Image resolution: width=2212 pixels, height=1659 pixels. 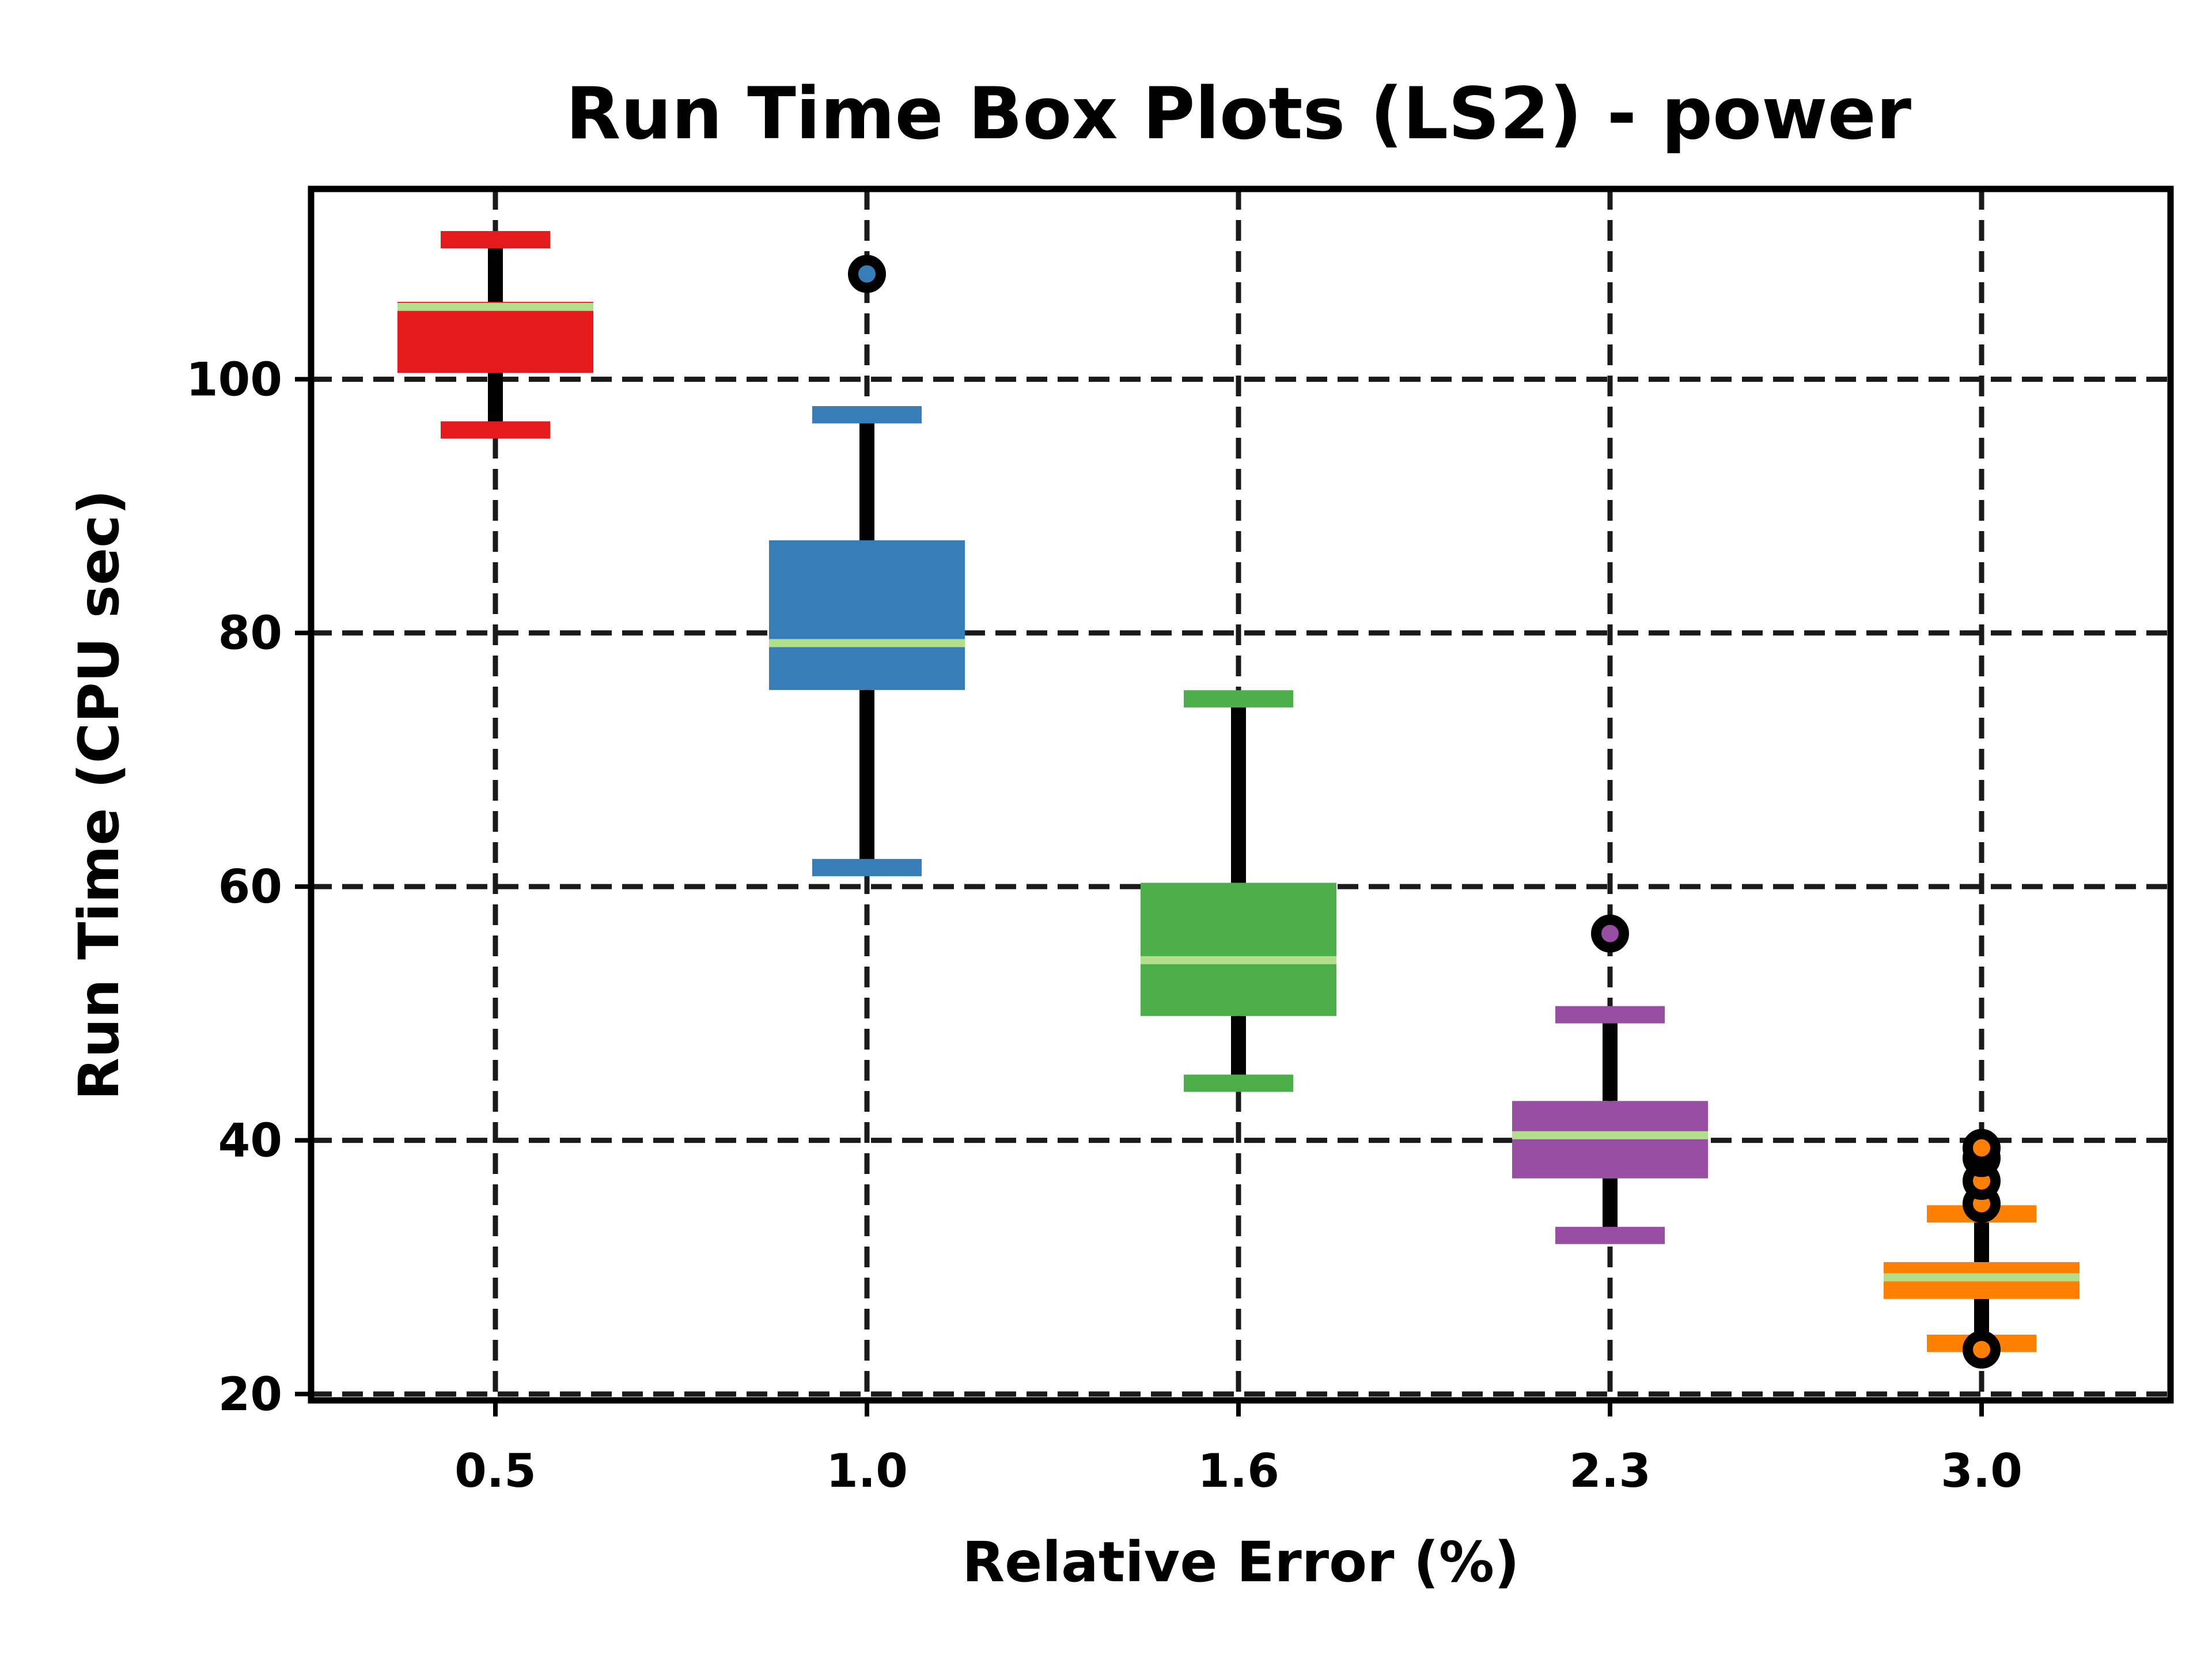 I want to click on box-0.5, so click(x=495, y=335).